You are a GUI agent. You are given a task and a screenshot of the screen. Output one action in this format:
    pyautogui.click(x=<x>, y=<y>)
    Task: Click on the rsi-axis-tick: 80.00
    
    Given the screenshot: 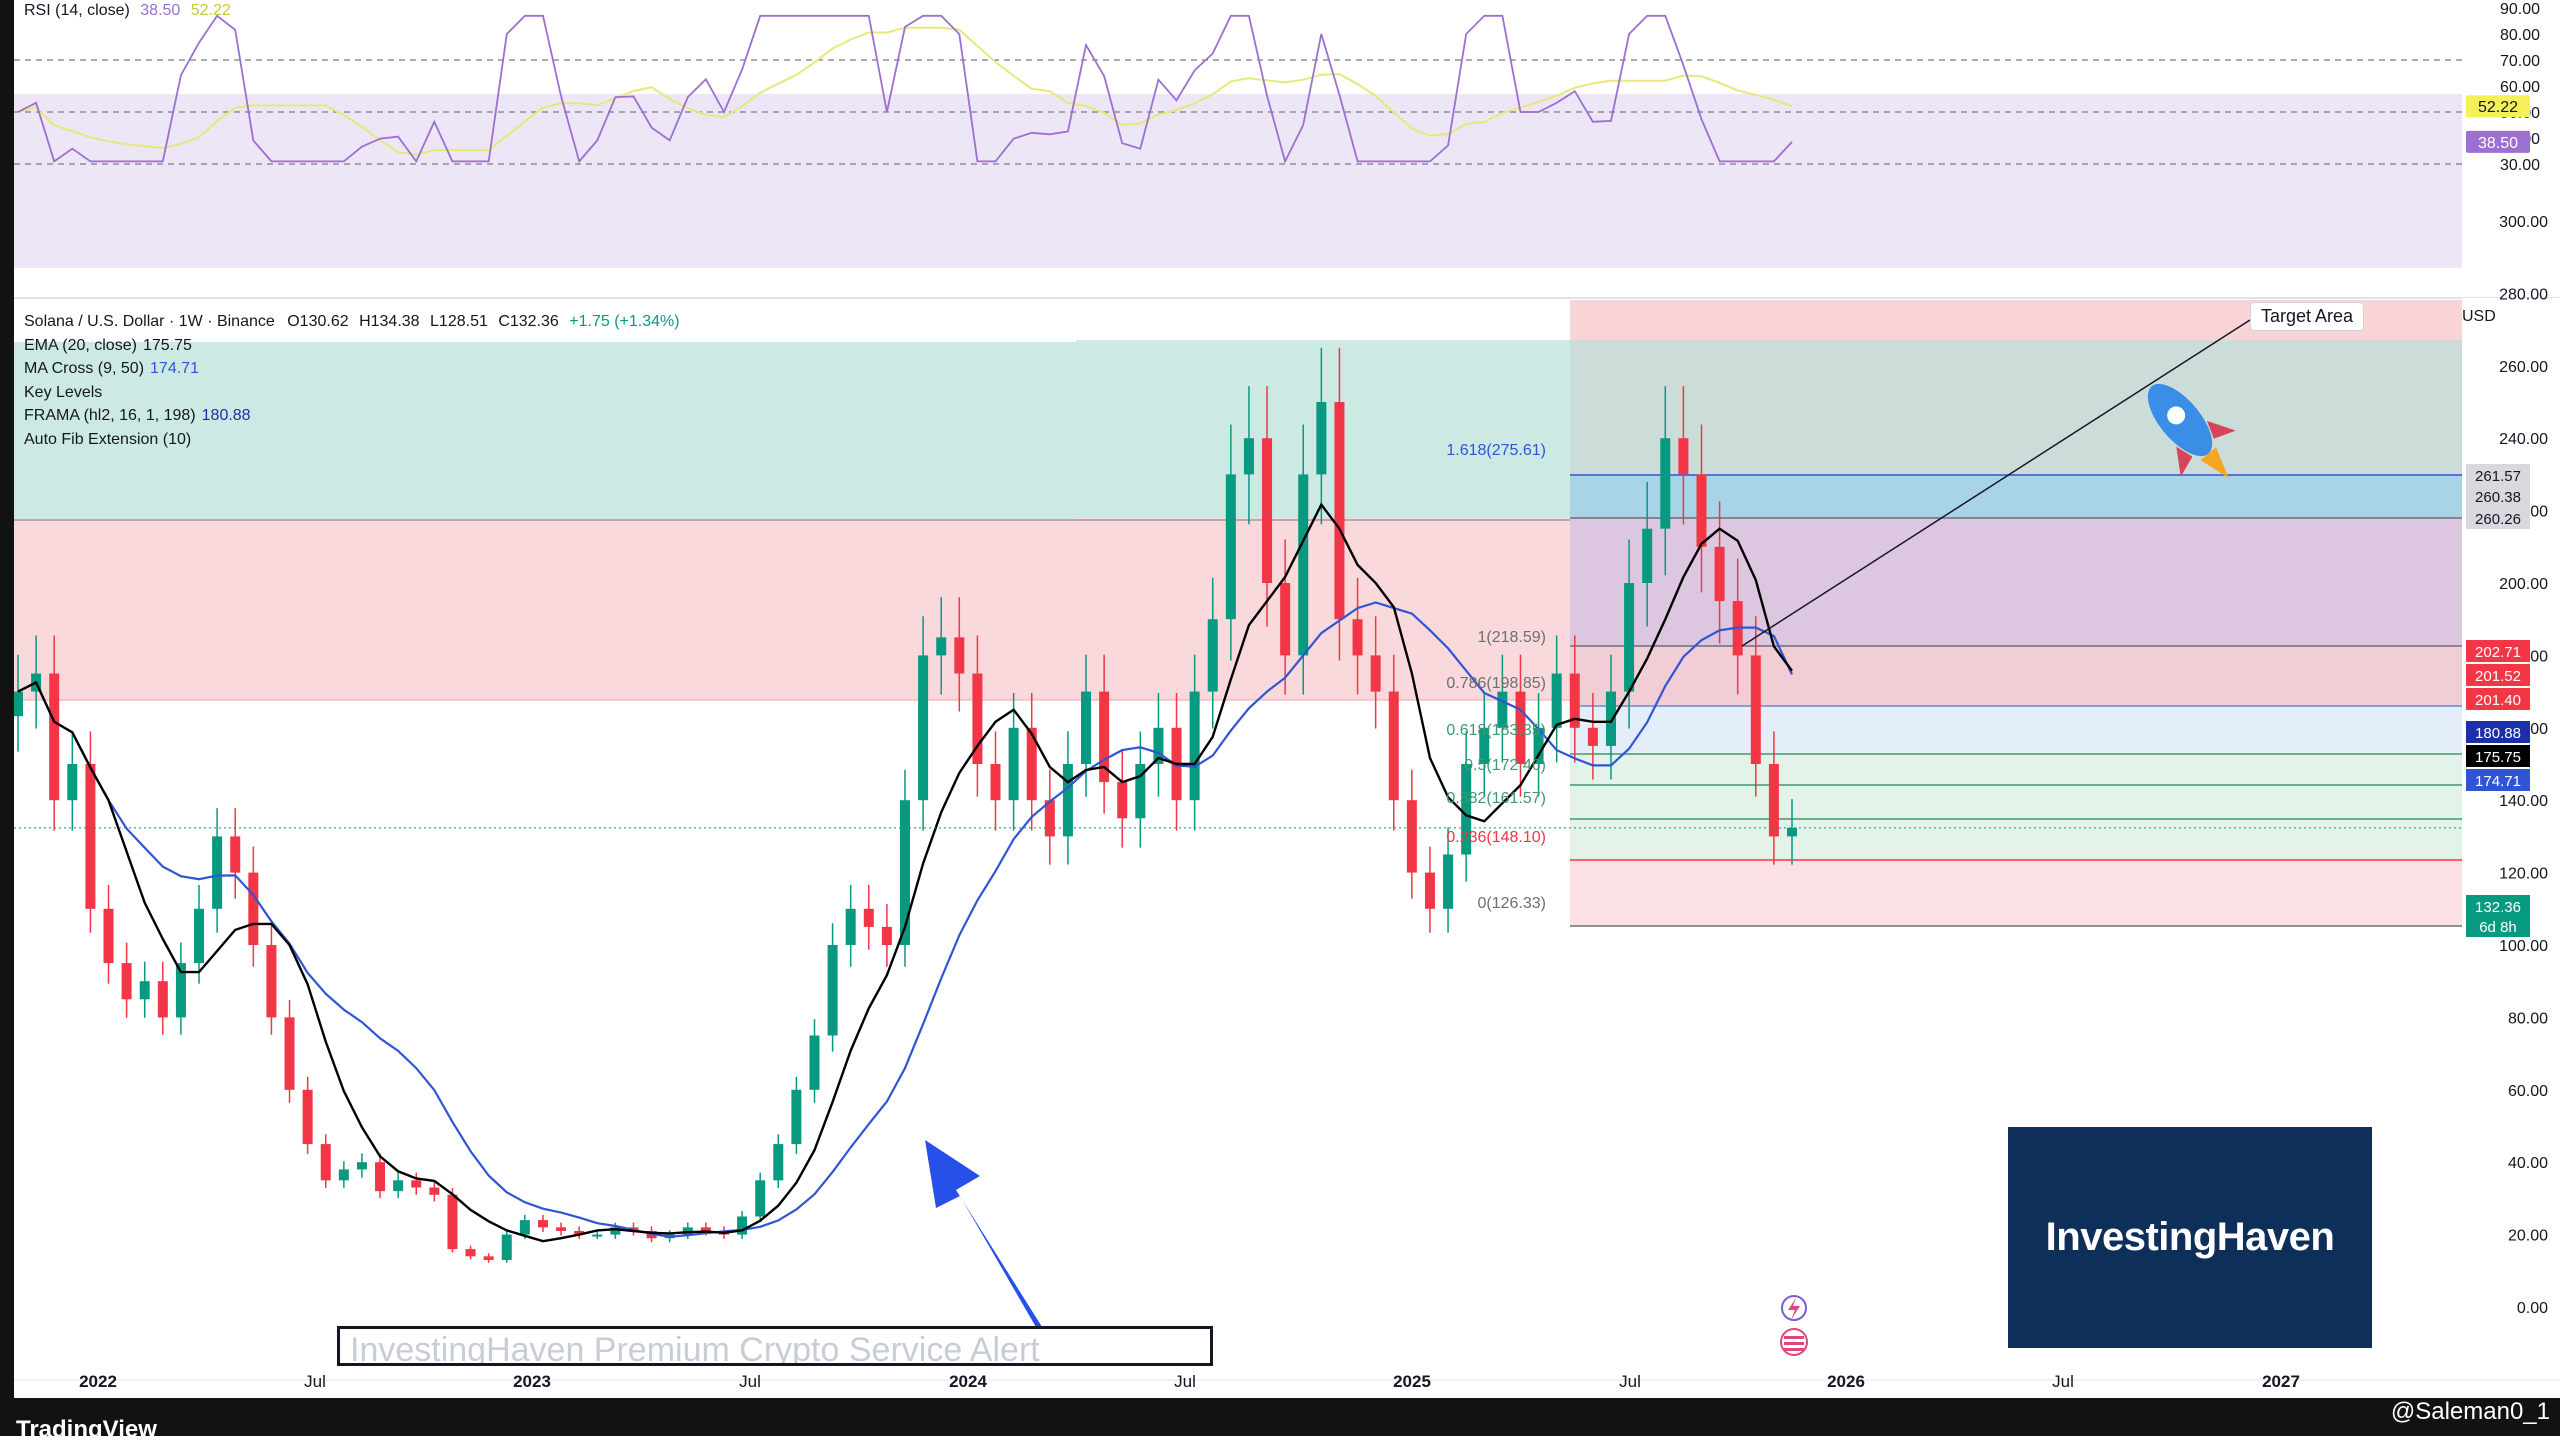 What is the action you would take?
    pyautogui.click(x=2520, y=35)
    